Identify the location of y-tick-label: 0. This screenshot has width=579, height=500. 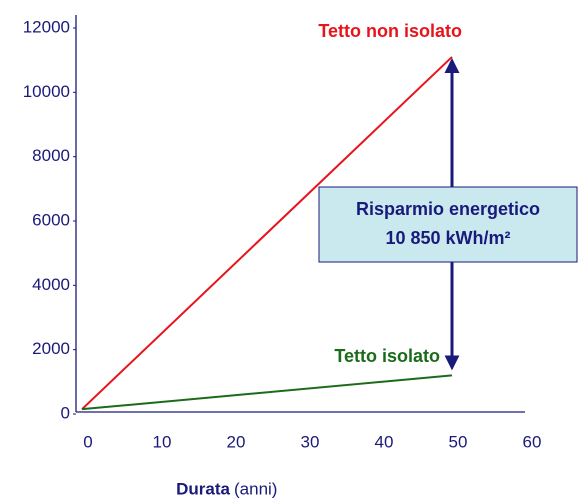
(65, 412).